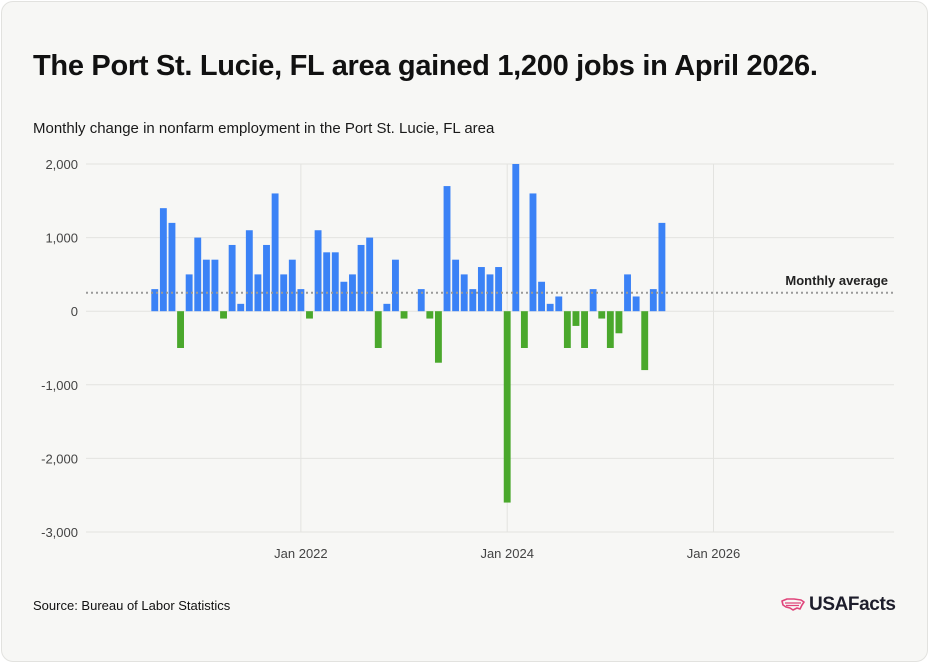  What do you see at coordinates (132, 605) in the screenshot?
I see `source-note: Source: Bureau of Labor Statistics` at bounding box center [132, 605].